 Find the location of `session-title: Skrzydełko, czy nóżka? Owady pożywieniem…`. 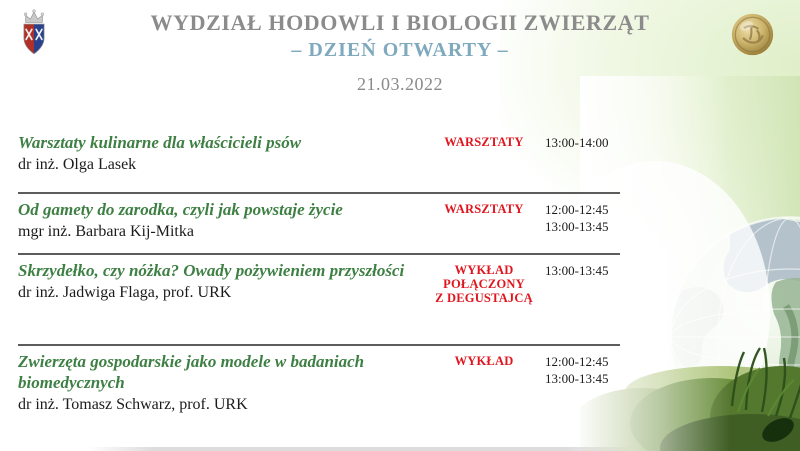

session-title: Skrzydełko, czy nóżka? Owady pożywieniem… is located at coordinates (211, 270).